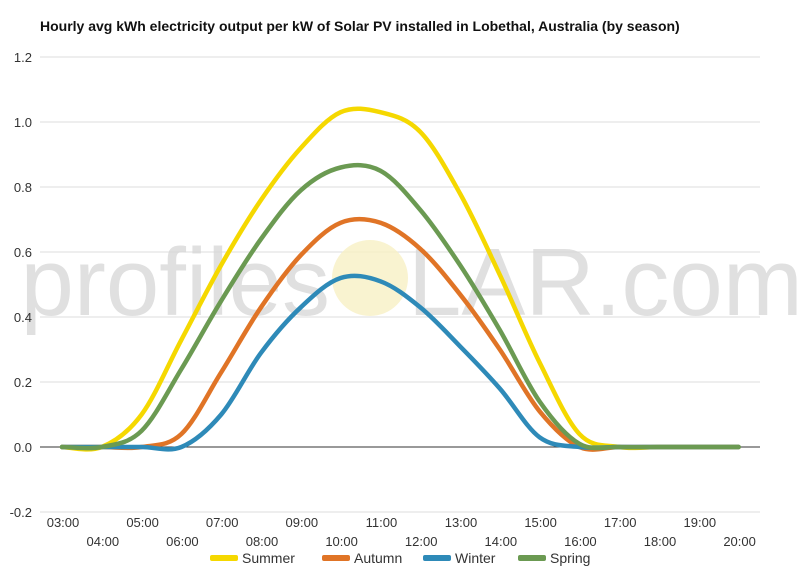 The height and width of the screenshot is (570, 800). What do you see at coordinates (378, 558) in the screenshot?
I see `legend-label: Autumn` at bounding box center [378, 558].